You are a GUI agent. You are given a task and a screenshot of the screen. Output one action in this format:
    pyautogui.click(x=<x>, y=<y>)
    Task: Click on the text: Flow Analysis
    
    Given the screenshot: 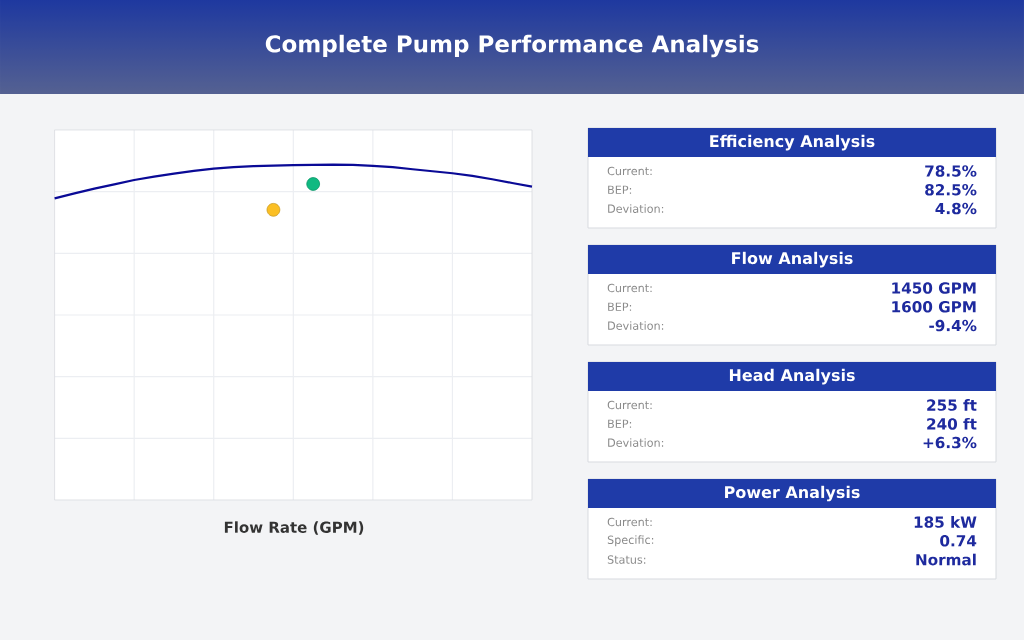 What is the action you would take?
    pyautogui.click(x=792, y=259)
    